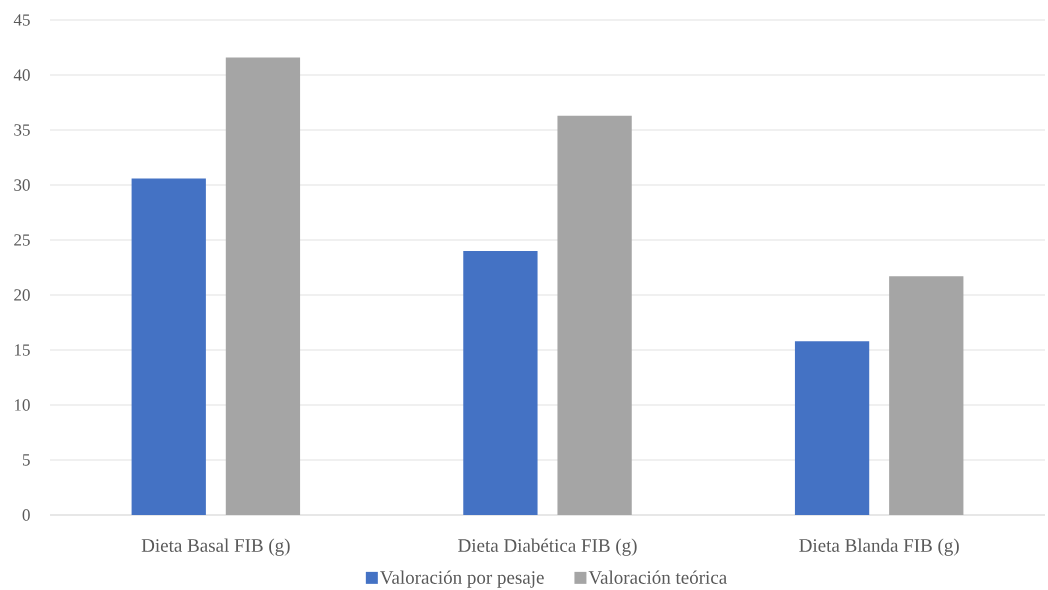 Image resolution: width=1048 pixels, height=590 pixels. Describe the element at coordinates (879, 547) in the screenshot. I see `x-tick-label: Dieta Blanda FIB (g)` at that location.